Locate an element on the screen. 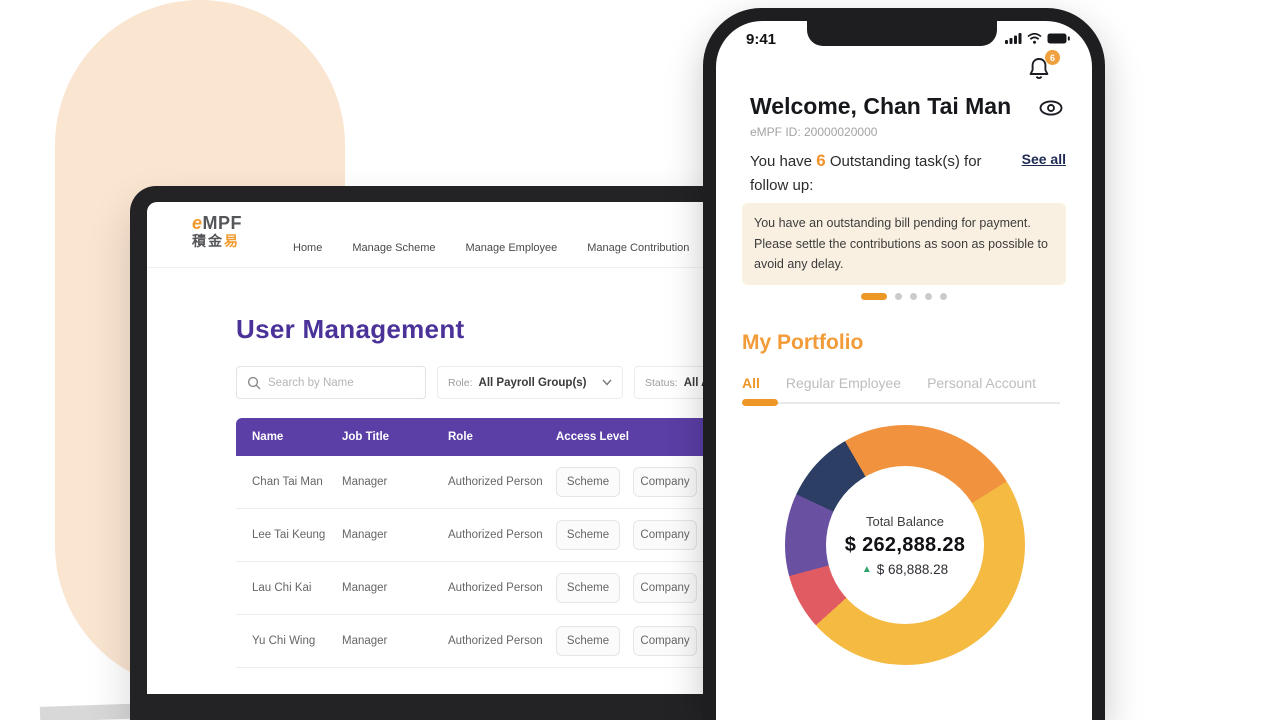 The image size is (1280, 720). search-icon is located at coordinates (254, 382).